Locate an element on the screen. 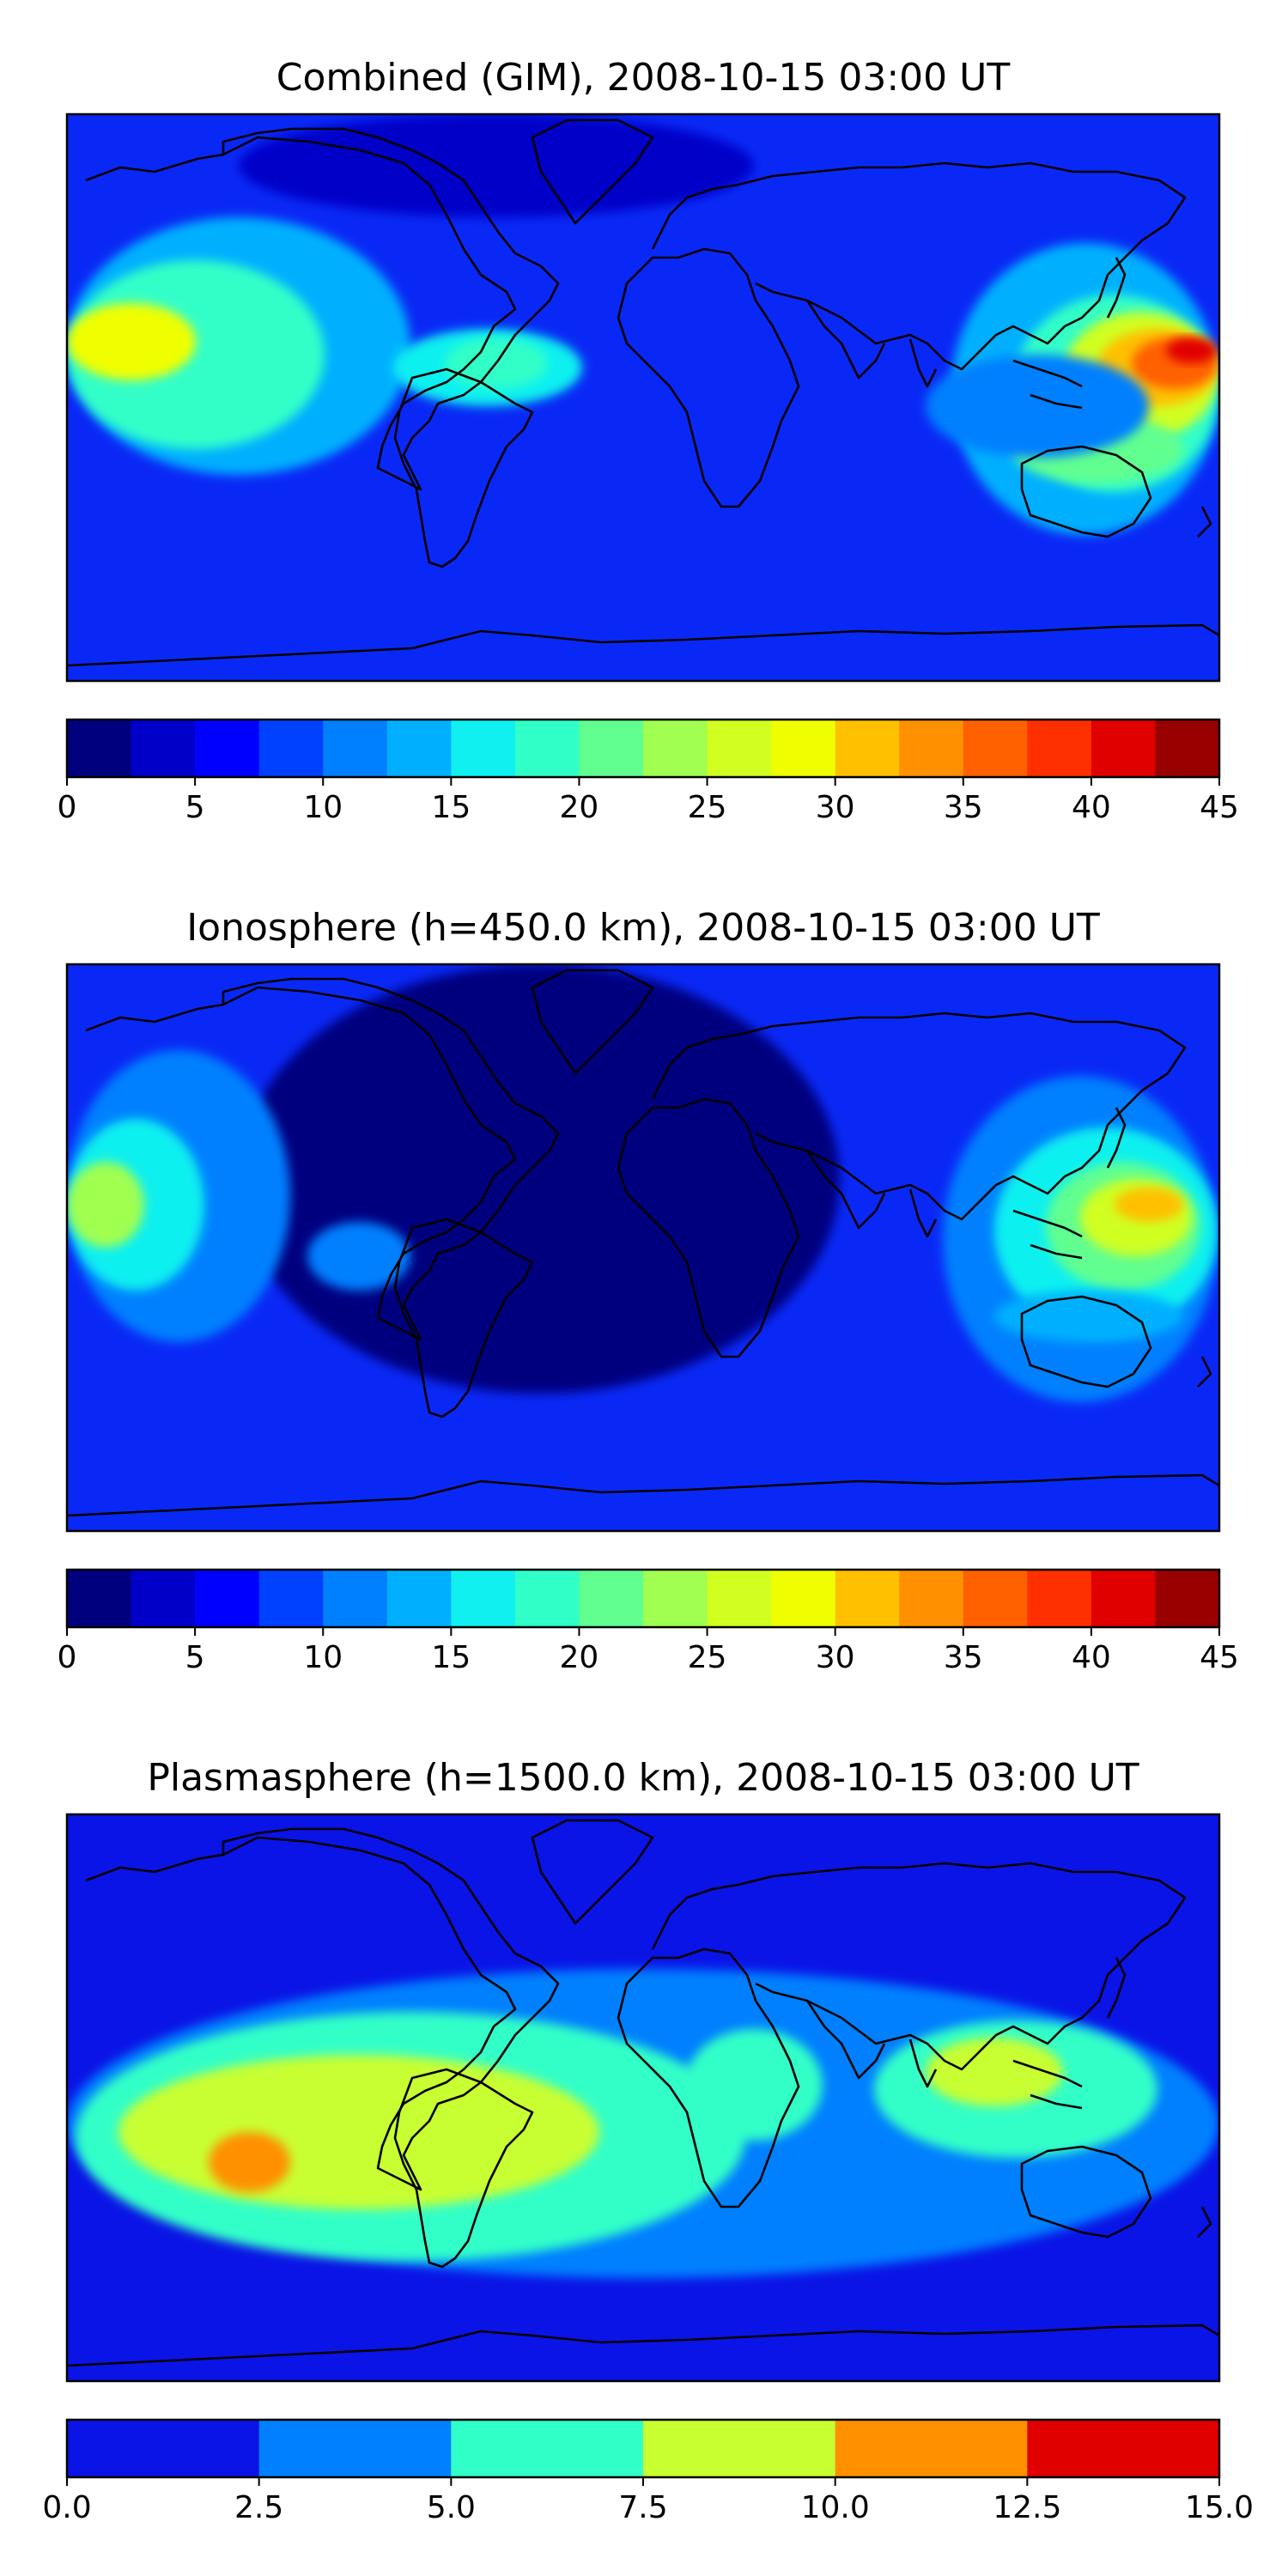  colorbar: 0.0 2.5 5.0 7.5 10.0 12.5 15.0 is located at coordinates (648, 2471).